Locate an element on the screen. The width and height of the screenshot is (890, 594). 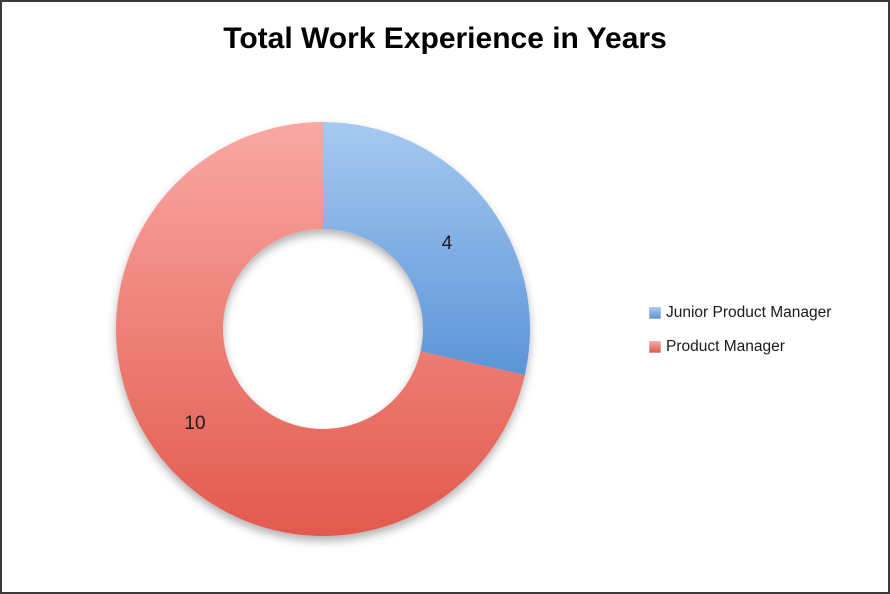
chart-title: Total Work Experience in Years is located at coordinates (445, 38).